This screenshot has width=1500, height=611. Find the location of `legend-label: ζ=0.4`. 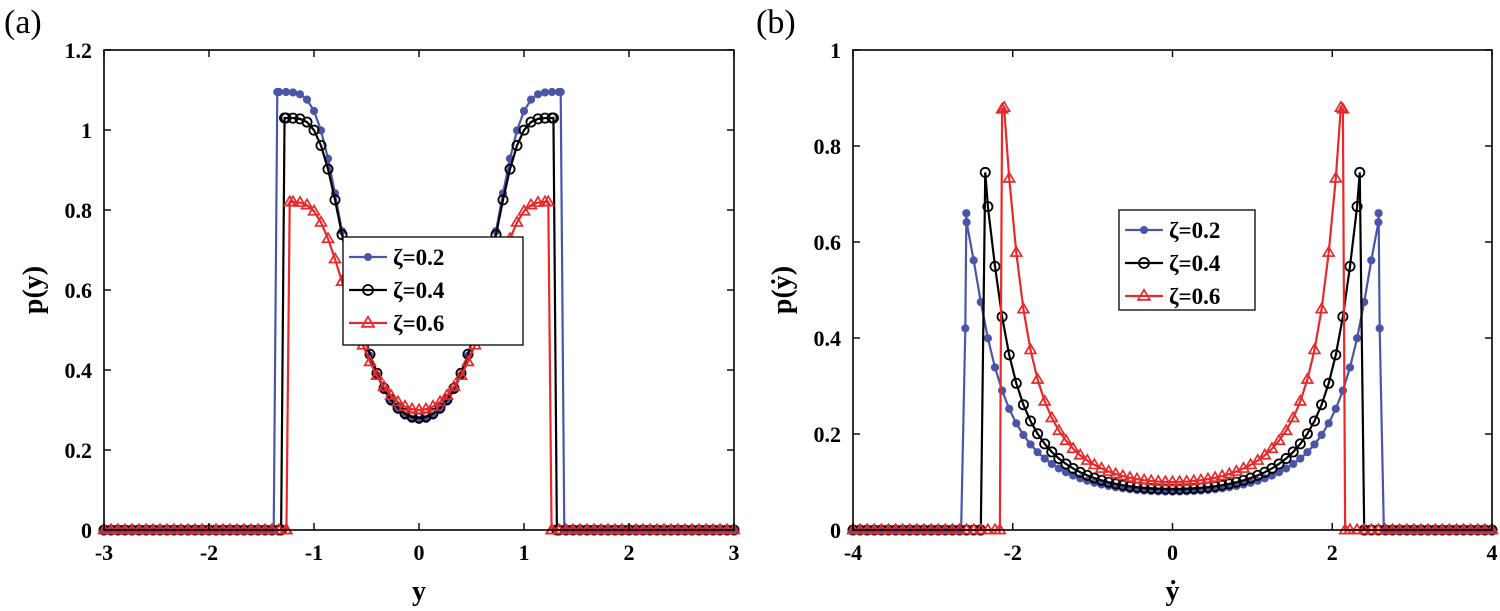

legend-label: ζ=0.4 is located at coordinates (1195, 263).